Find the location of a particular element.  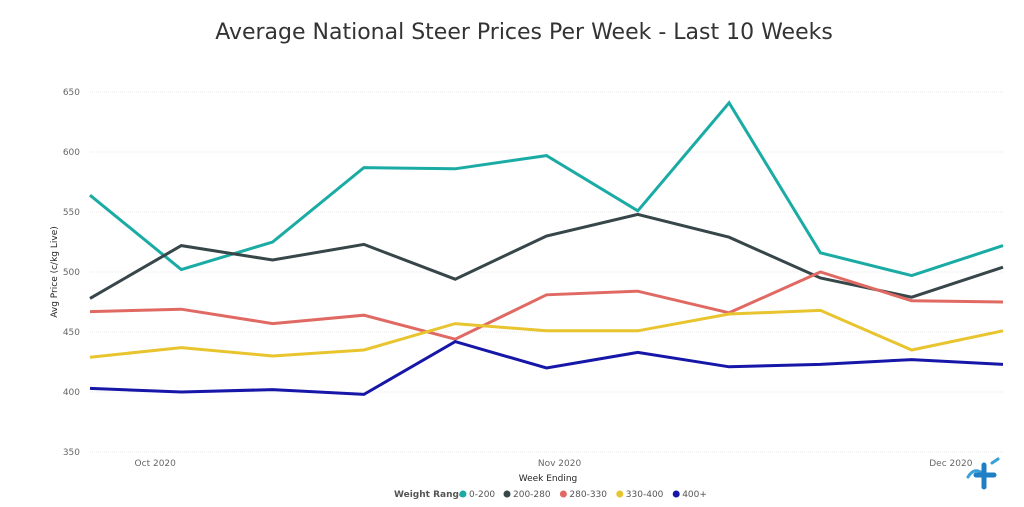

x-axis-ticks: Oct 2020 Nov 2020 Dec 2020 is located at coordinates (554, 464).